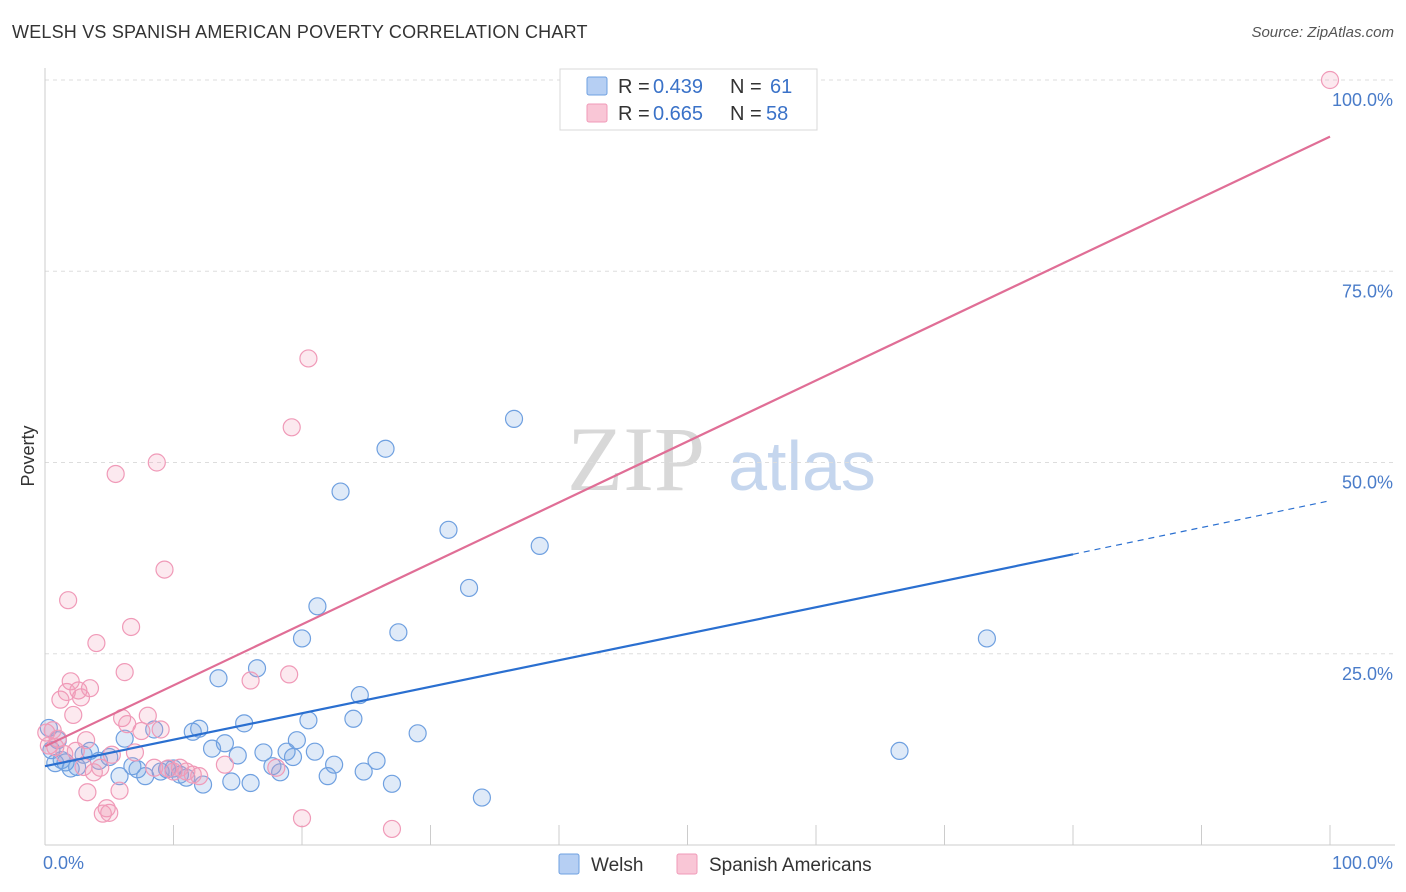 Image resolution: width=1406 pixels, height=892 pixels. I want to click on x-tick-label-1: 100.0%, so click(1362, 863).